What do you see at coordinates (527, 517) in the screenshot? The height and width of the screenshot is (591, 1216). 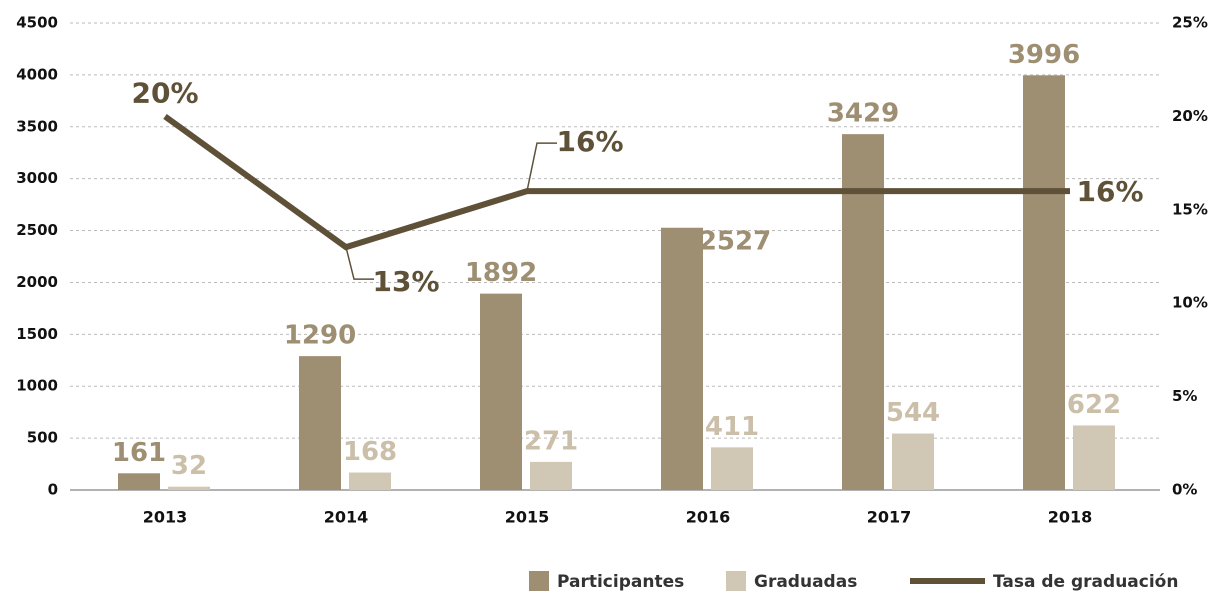 I see `x-tick-label: 2015` at bounding box center [527, 517].